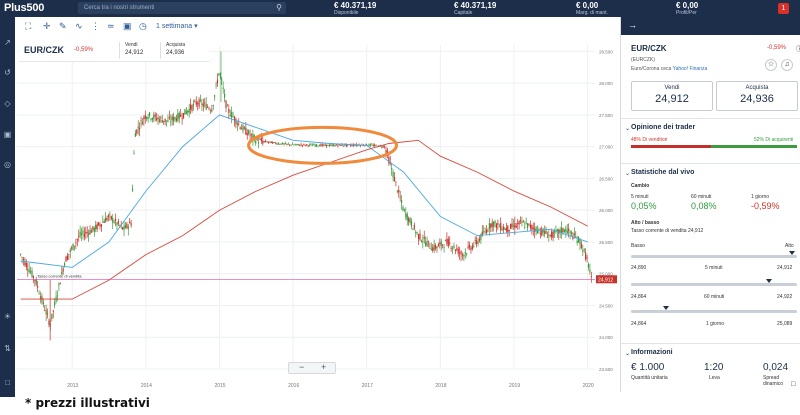 This screenshot has height=415, width=800. What do you see at coordinates (663, 127) in the screenshot?
I see `sentiment-title: Opinione dei trader` at bounding box center [663, 127].